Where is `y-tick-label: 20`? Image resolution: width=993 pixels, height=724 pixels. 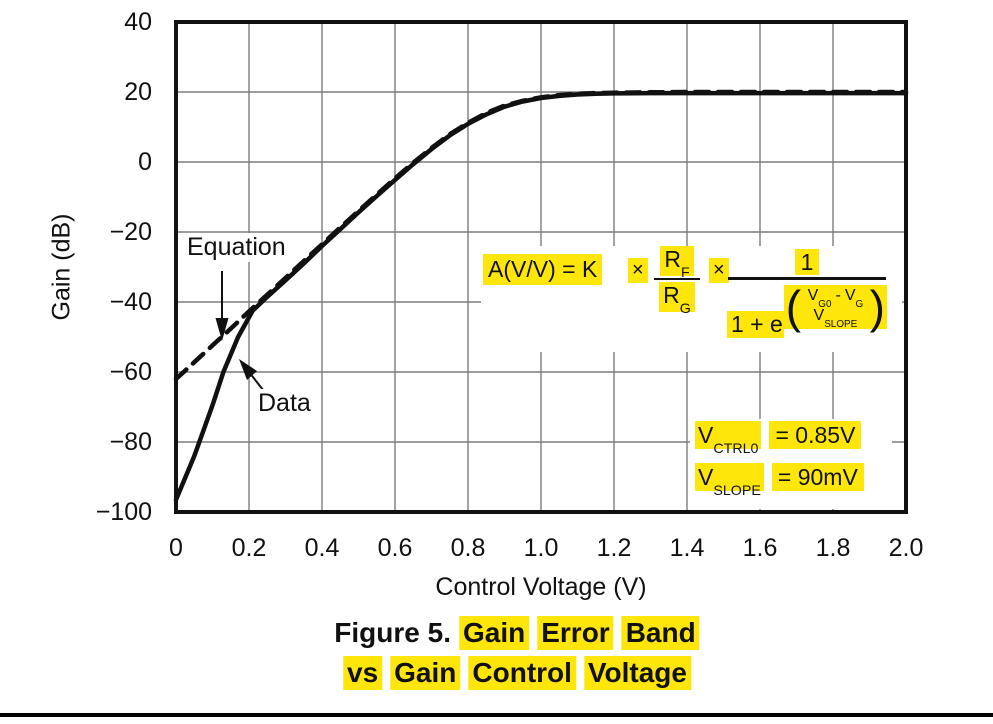 y-tick-label: 20 is located at coordinates (138, 92).